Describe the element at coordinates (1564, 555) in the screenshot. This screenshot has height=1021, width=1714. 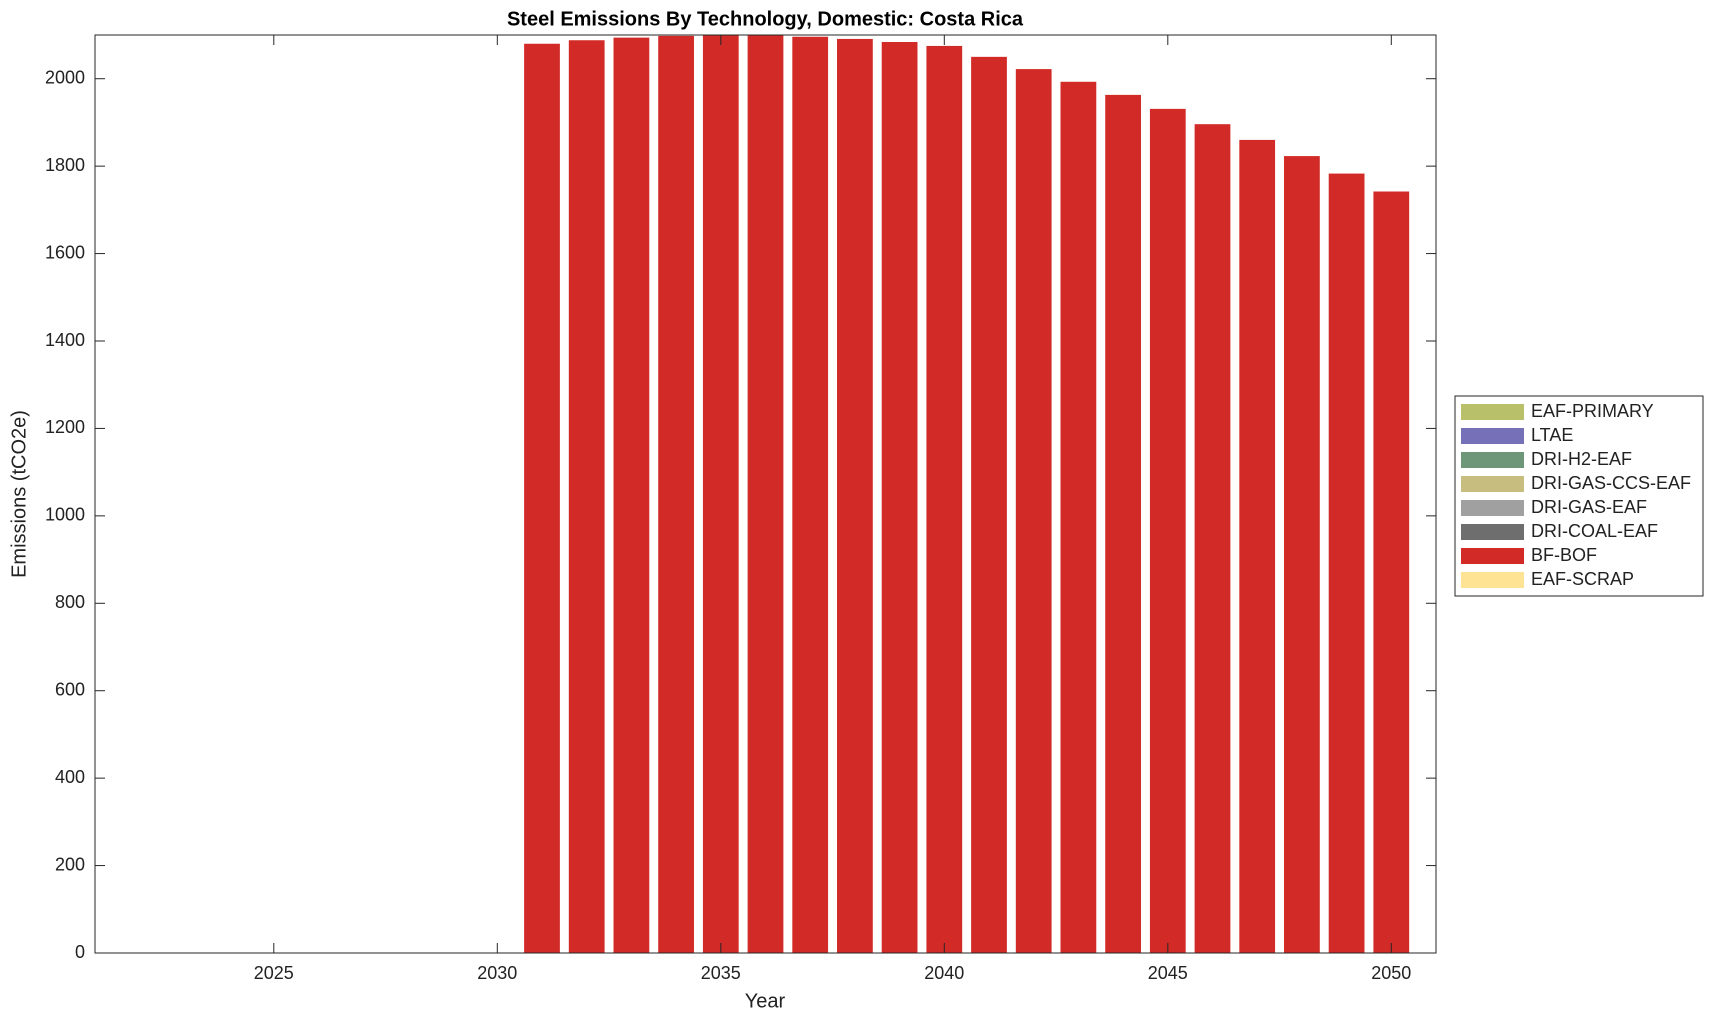
I see `legend-label: BF-BOF` at that location.